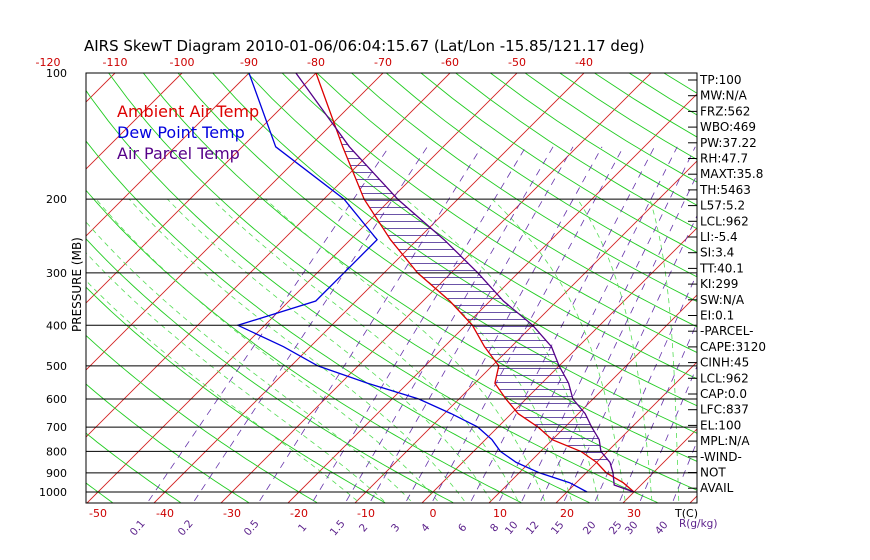  Describe the element at coordinates (725, 441) in the screenshot. I see `stat-item: MPL:N/A` at that location.